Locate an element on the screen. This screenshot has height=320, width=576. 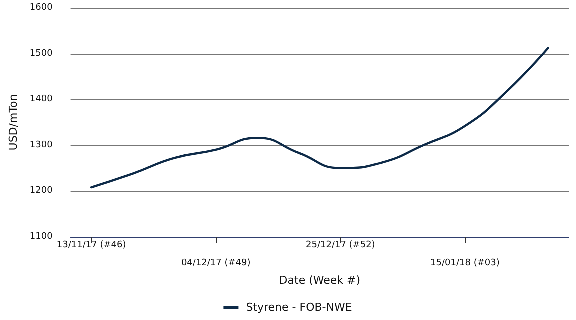
x-tick-label: 04/12/17 (#49) is located at coordinates (216, 263).